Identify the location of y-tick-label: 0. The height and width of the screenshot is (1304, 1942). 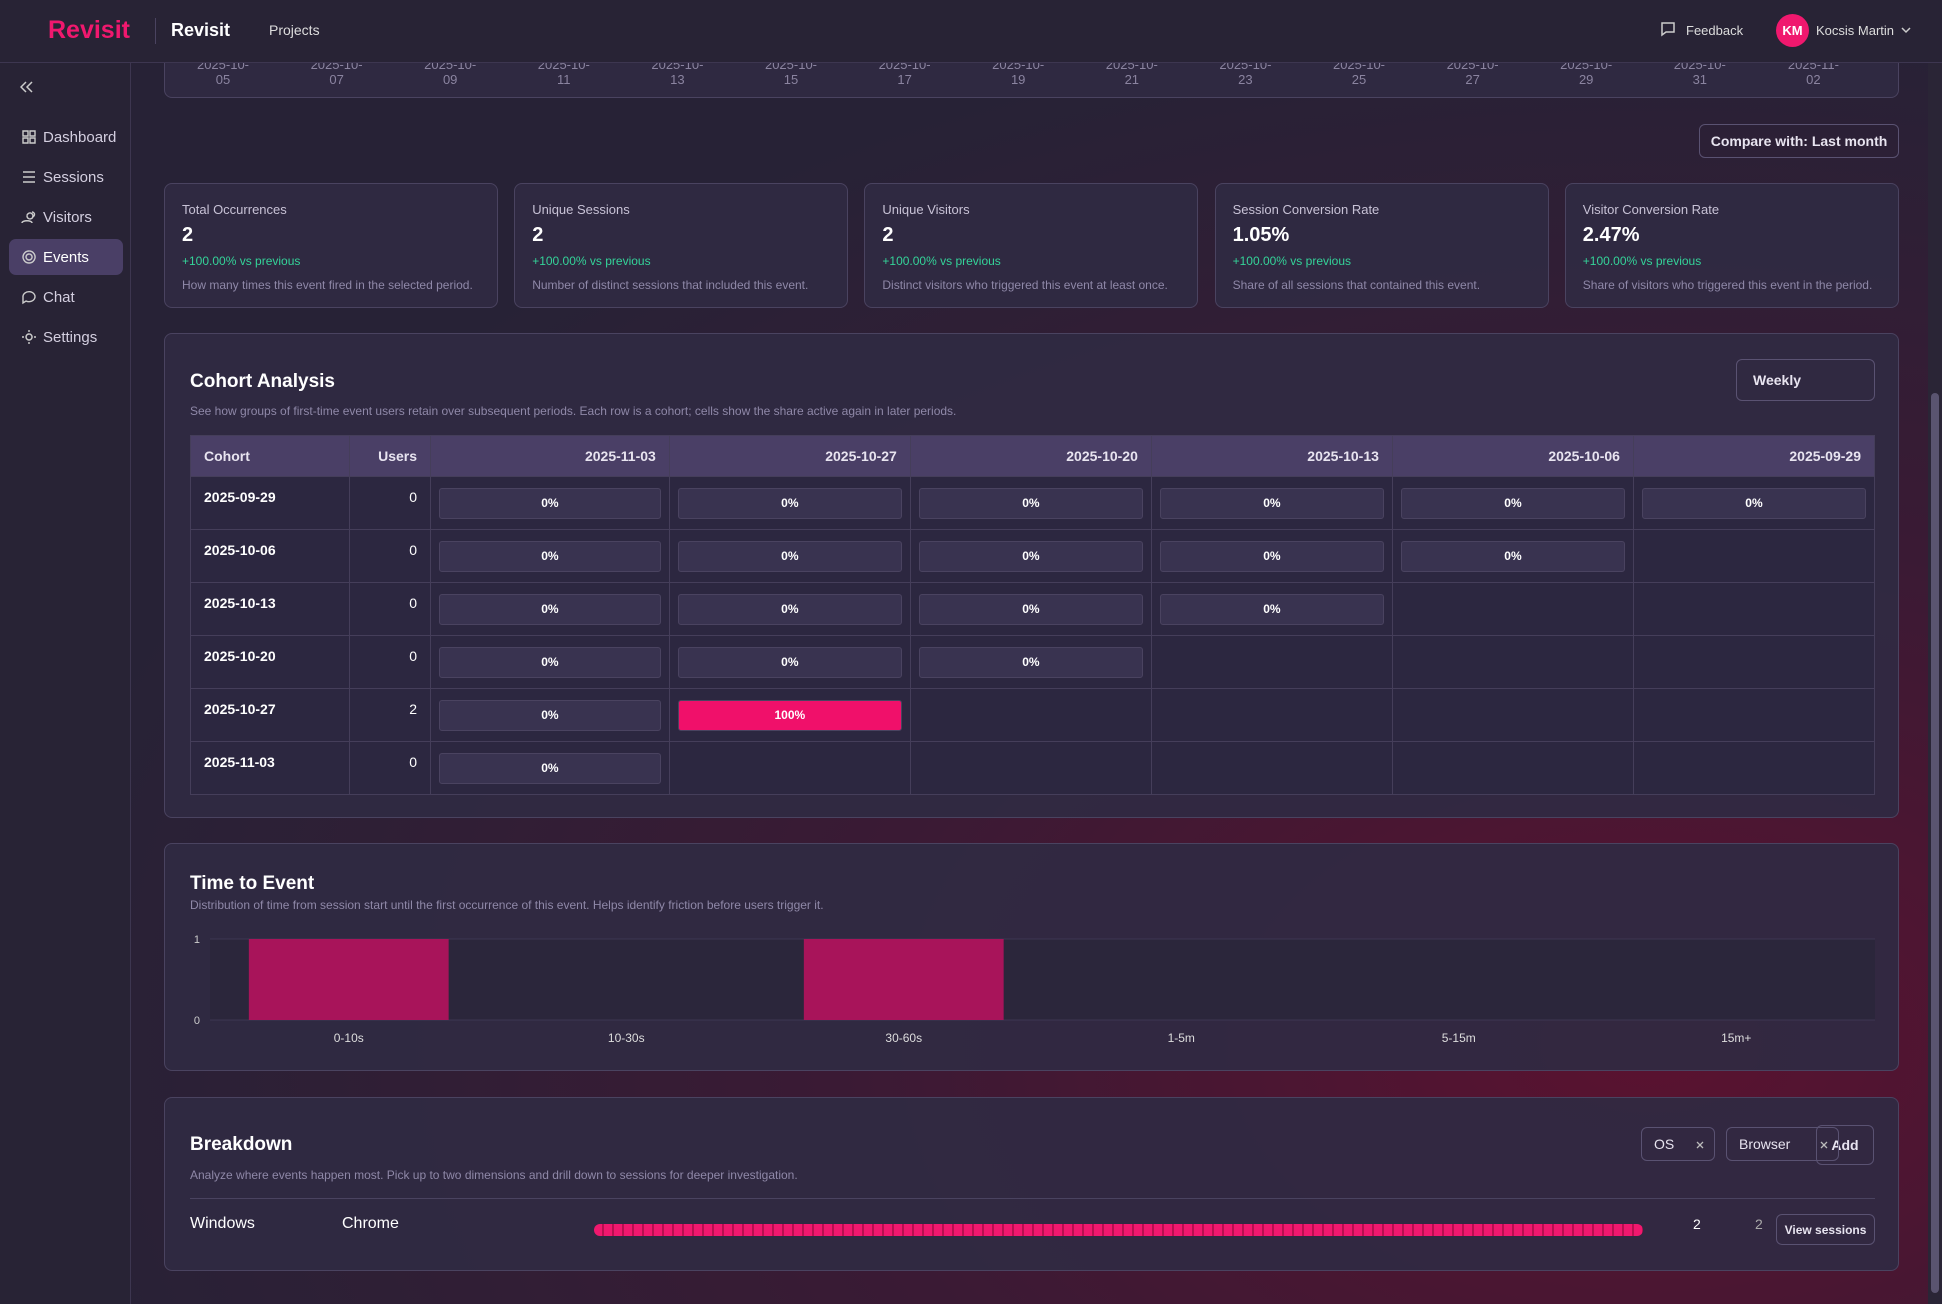
(197, 1021).